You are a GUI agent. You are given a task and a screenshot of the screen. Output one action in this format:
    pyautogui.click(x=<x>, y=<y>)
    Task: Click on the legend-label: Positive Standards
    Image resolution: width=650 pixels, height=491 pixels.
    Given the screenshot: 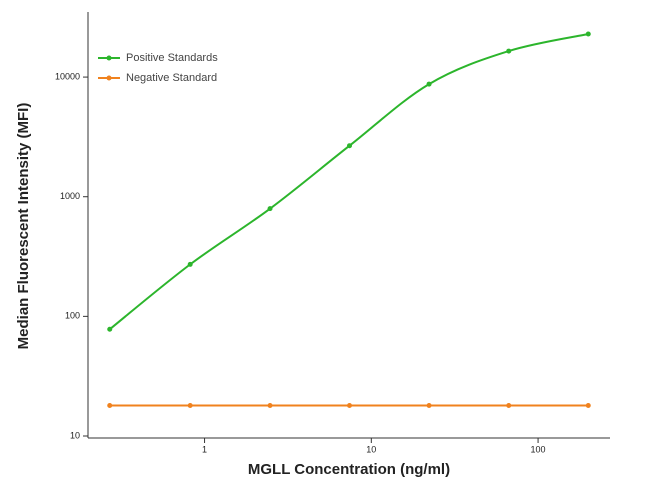 What is the action you would take?
    pyautogui.click(x=172, y=58)
    